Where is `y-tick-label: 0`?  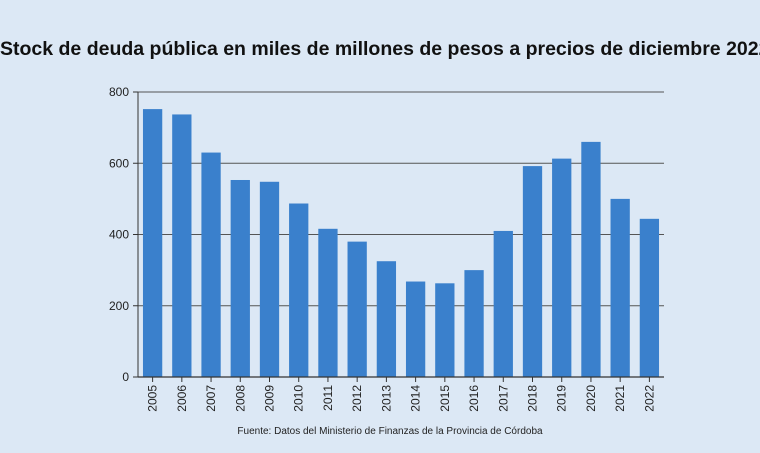 y-tick-label: 0 is located at coordinates (125, 377).